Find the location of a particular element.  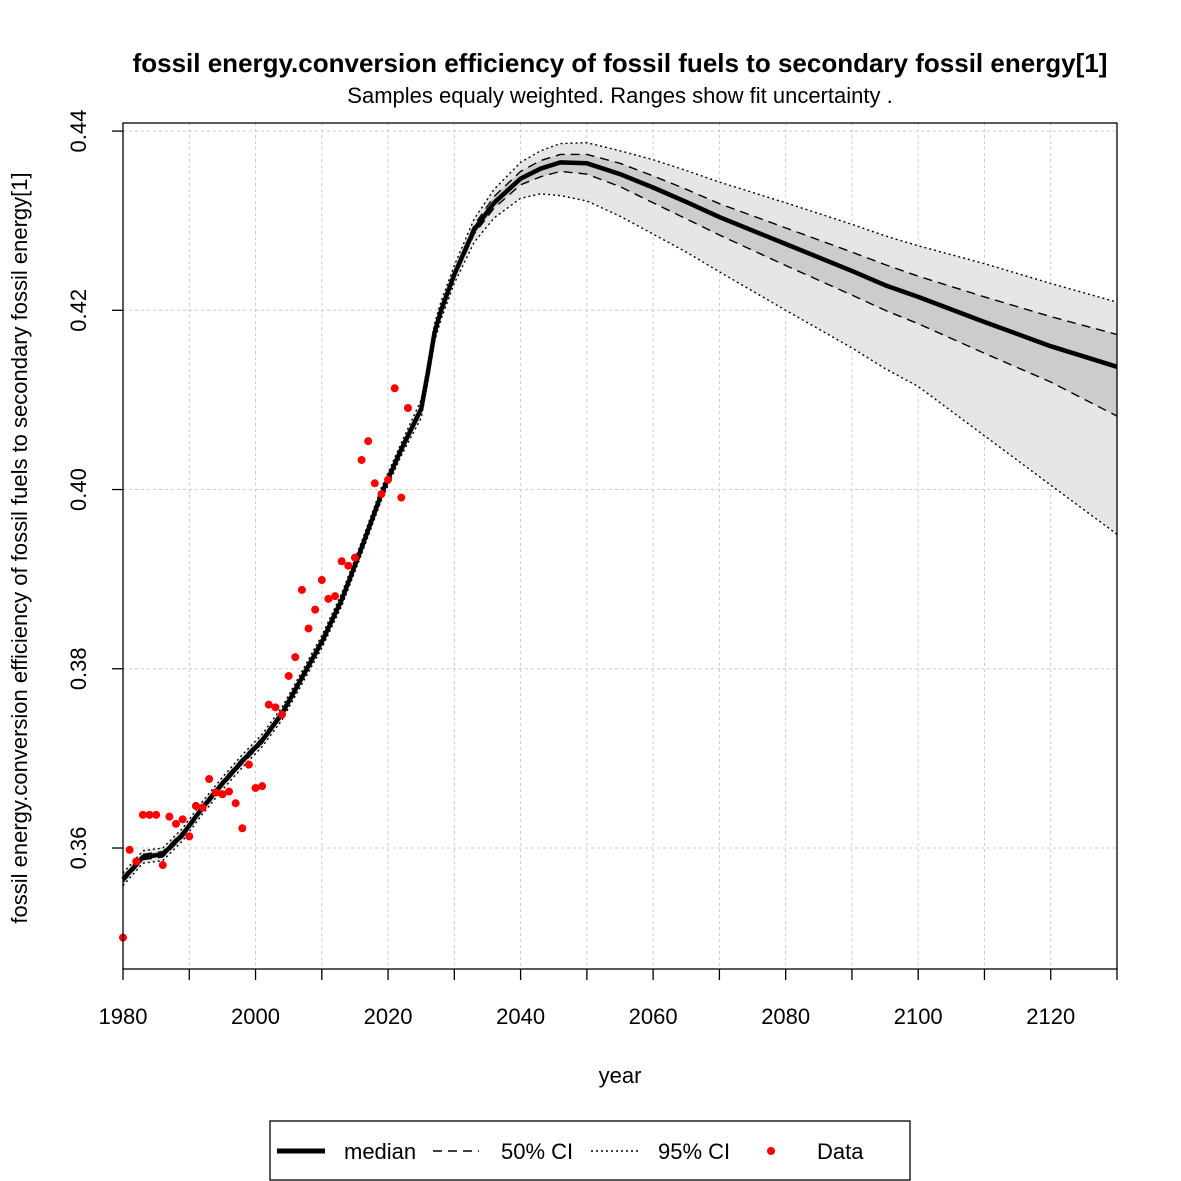

y-tick-label: 0.40 is located at coordinates (78, 489).